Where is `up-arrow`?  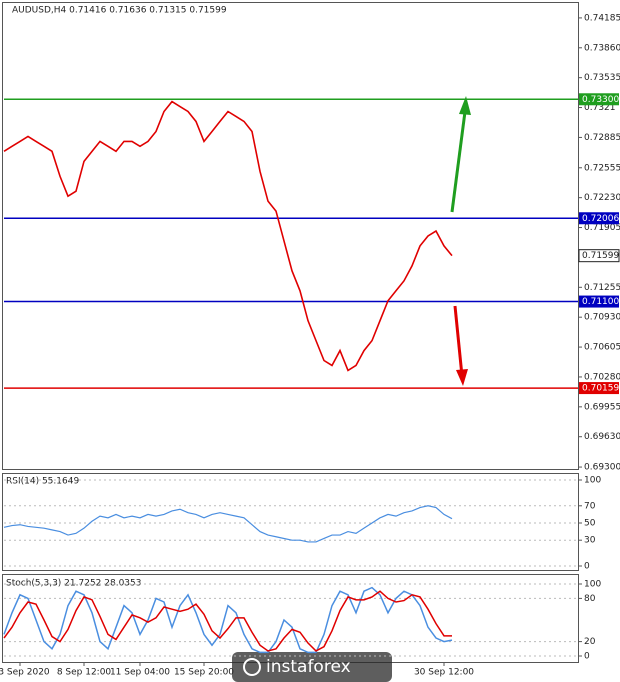 up-arrow is located at coordinates (459, 158).